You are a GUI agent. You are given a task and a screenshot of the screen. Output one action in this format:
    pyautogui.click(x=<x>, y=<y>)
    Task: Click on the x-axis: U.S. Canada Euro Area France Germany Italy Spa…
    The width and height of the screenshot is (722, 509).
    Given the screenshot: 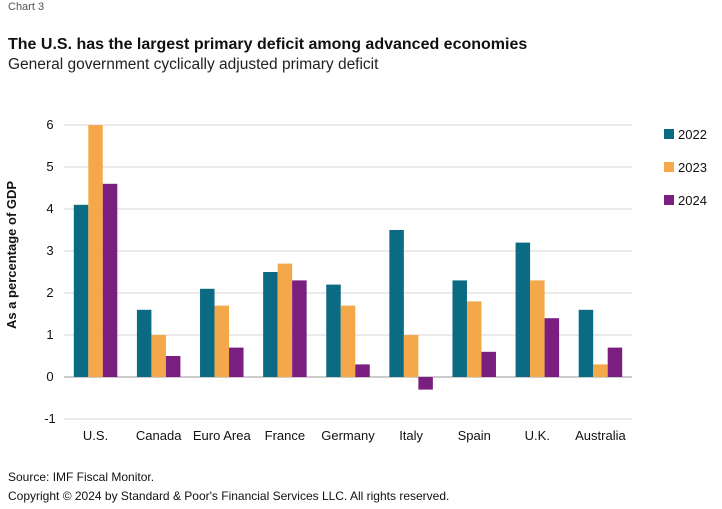 What is the action you would take?
    pyautogui.click(x=355, y=435)
    